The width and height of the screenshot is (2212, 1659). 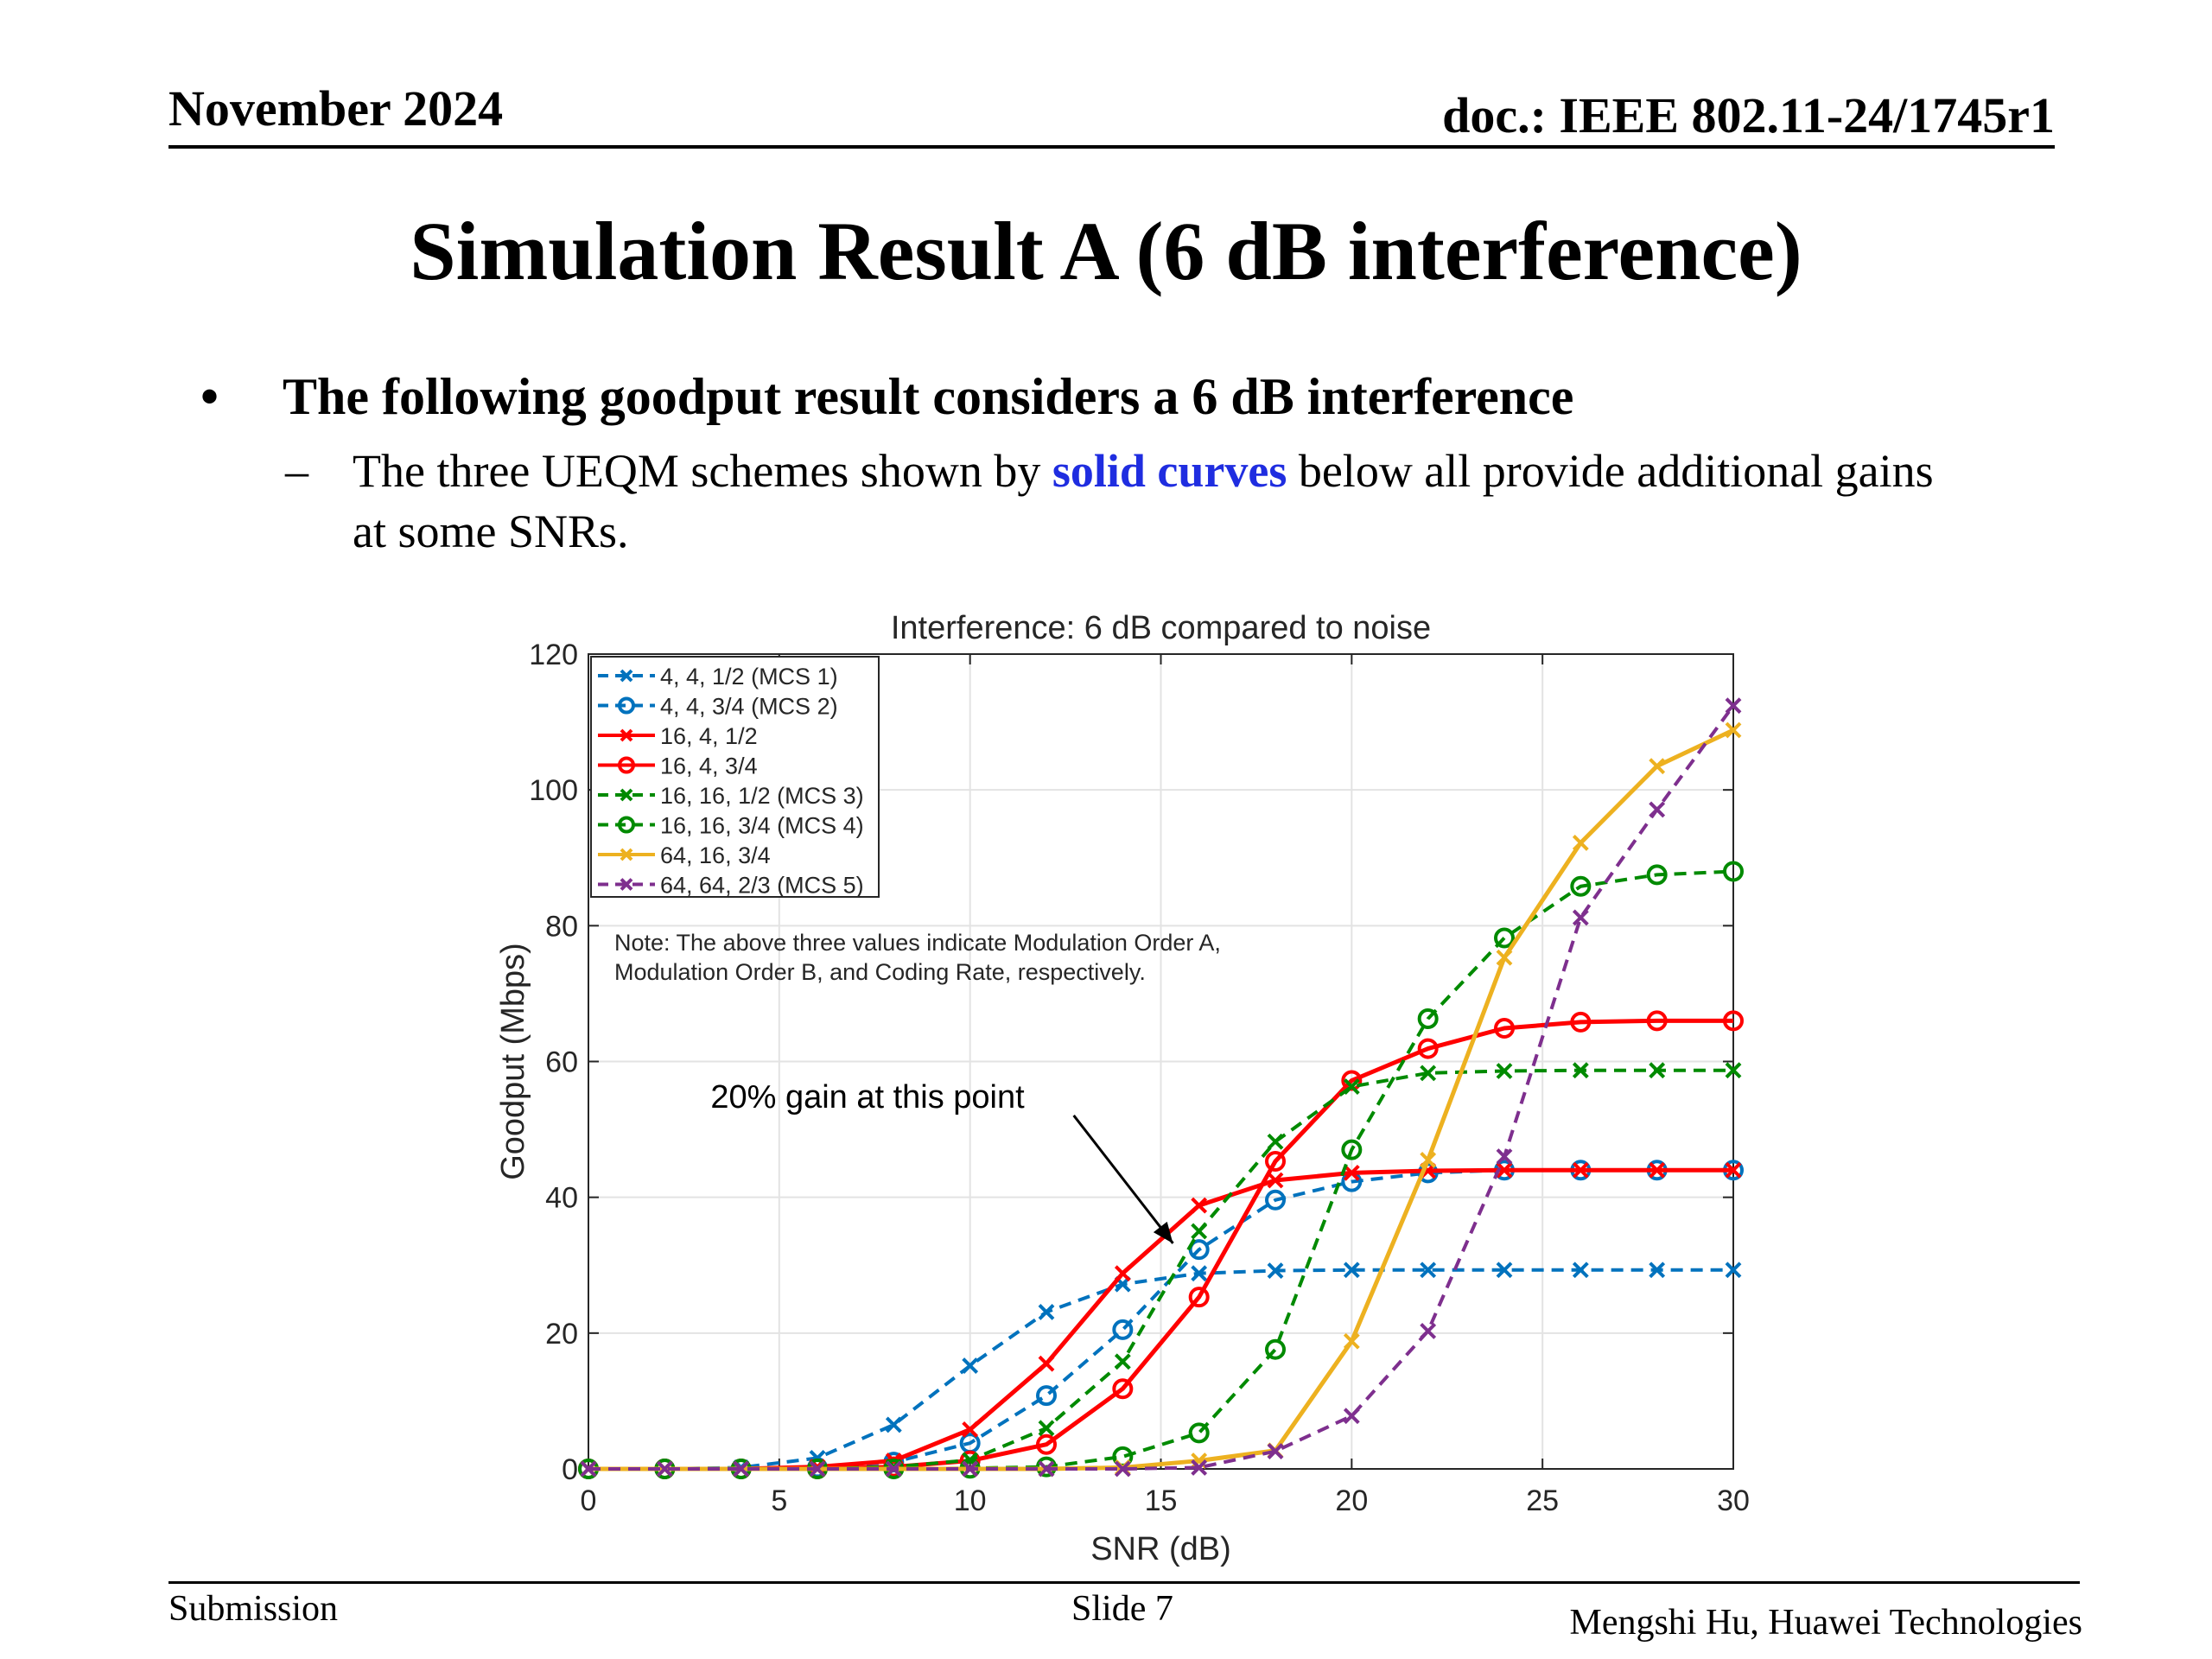 What do you see at coordinates (561, 926) in the screenshot?
I see `y-tick-label: 80` at bounding box center [561, 926].